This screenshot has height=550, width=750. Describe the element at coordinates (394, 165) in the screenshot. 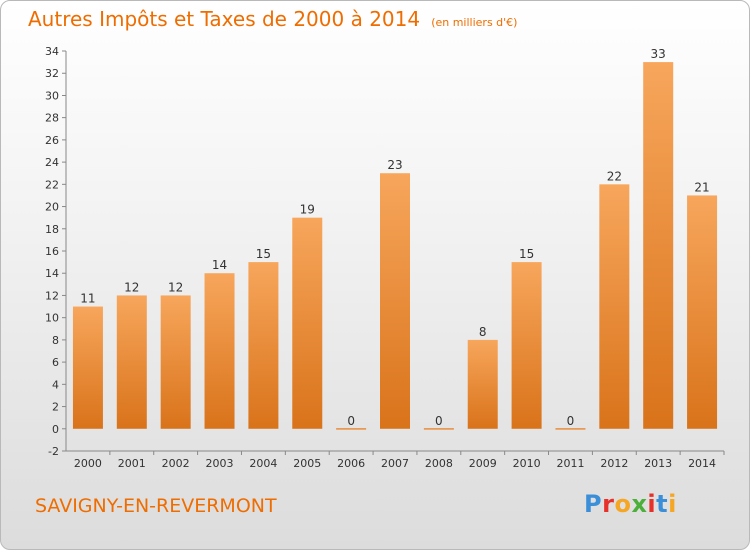

I see `data-label-2007: 23` at that location.